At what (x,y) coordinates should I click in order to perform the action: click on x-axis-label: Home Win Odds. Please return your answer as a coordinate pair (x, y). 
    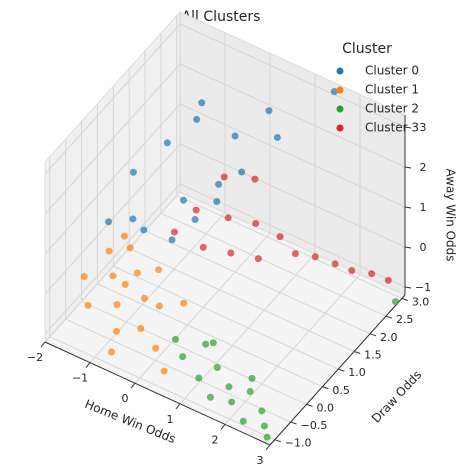
    Looking at the image, I should click on (130, 421).